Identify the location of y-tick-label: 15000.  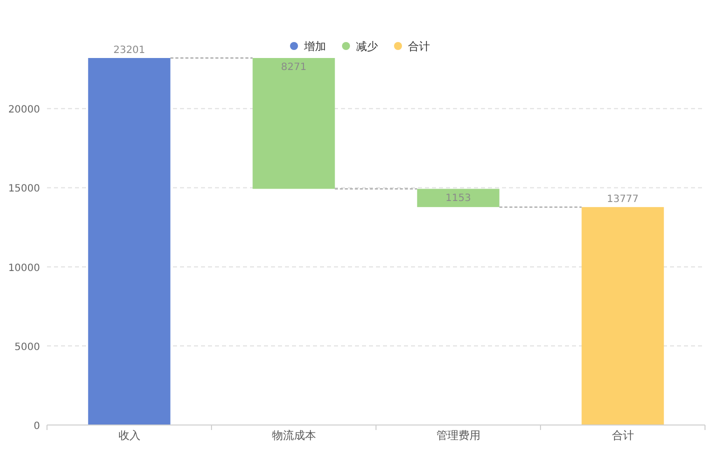
(24, 189).